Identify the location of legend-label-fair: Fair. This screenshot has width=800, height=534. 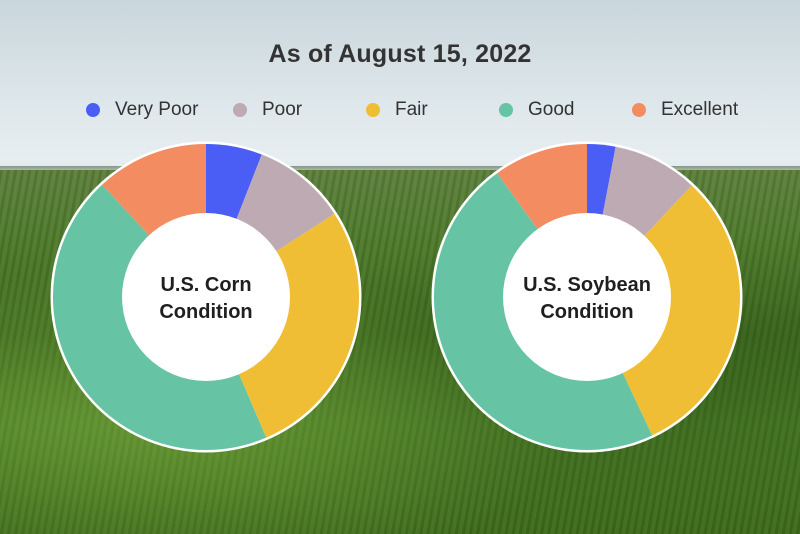
(411, 109).